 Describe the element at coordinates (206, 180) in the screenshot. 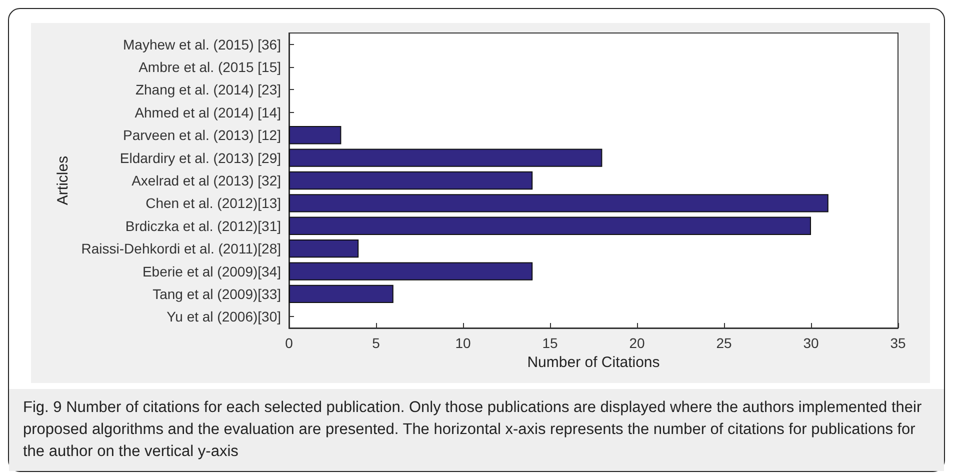

I see `y-tick-label: Axelrad et al (2013) [32]` at that location.